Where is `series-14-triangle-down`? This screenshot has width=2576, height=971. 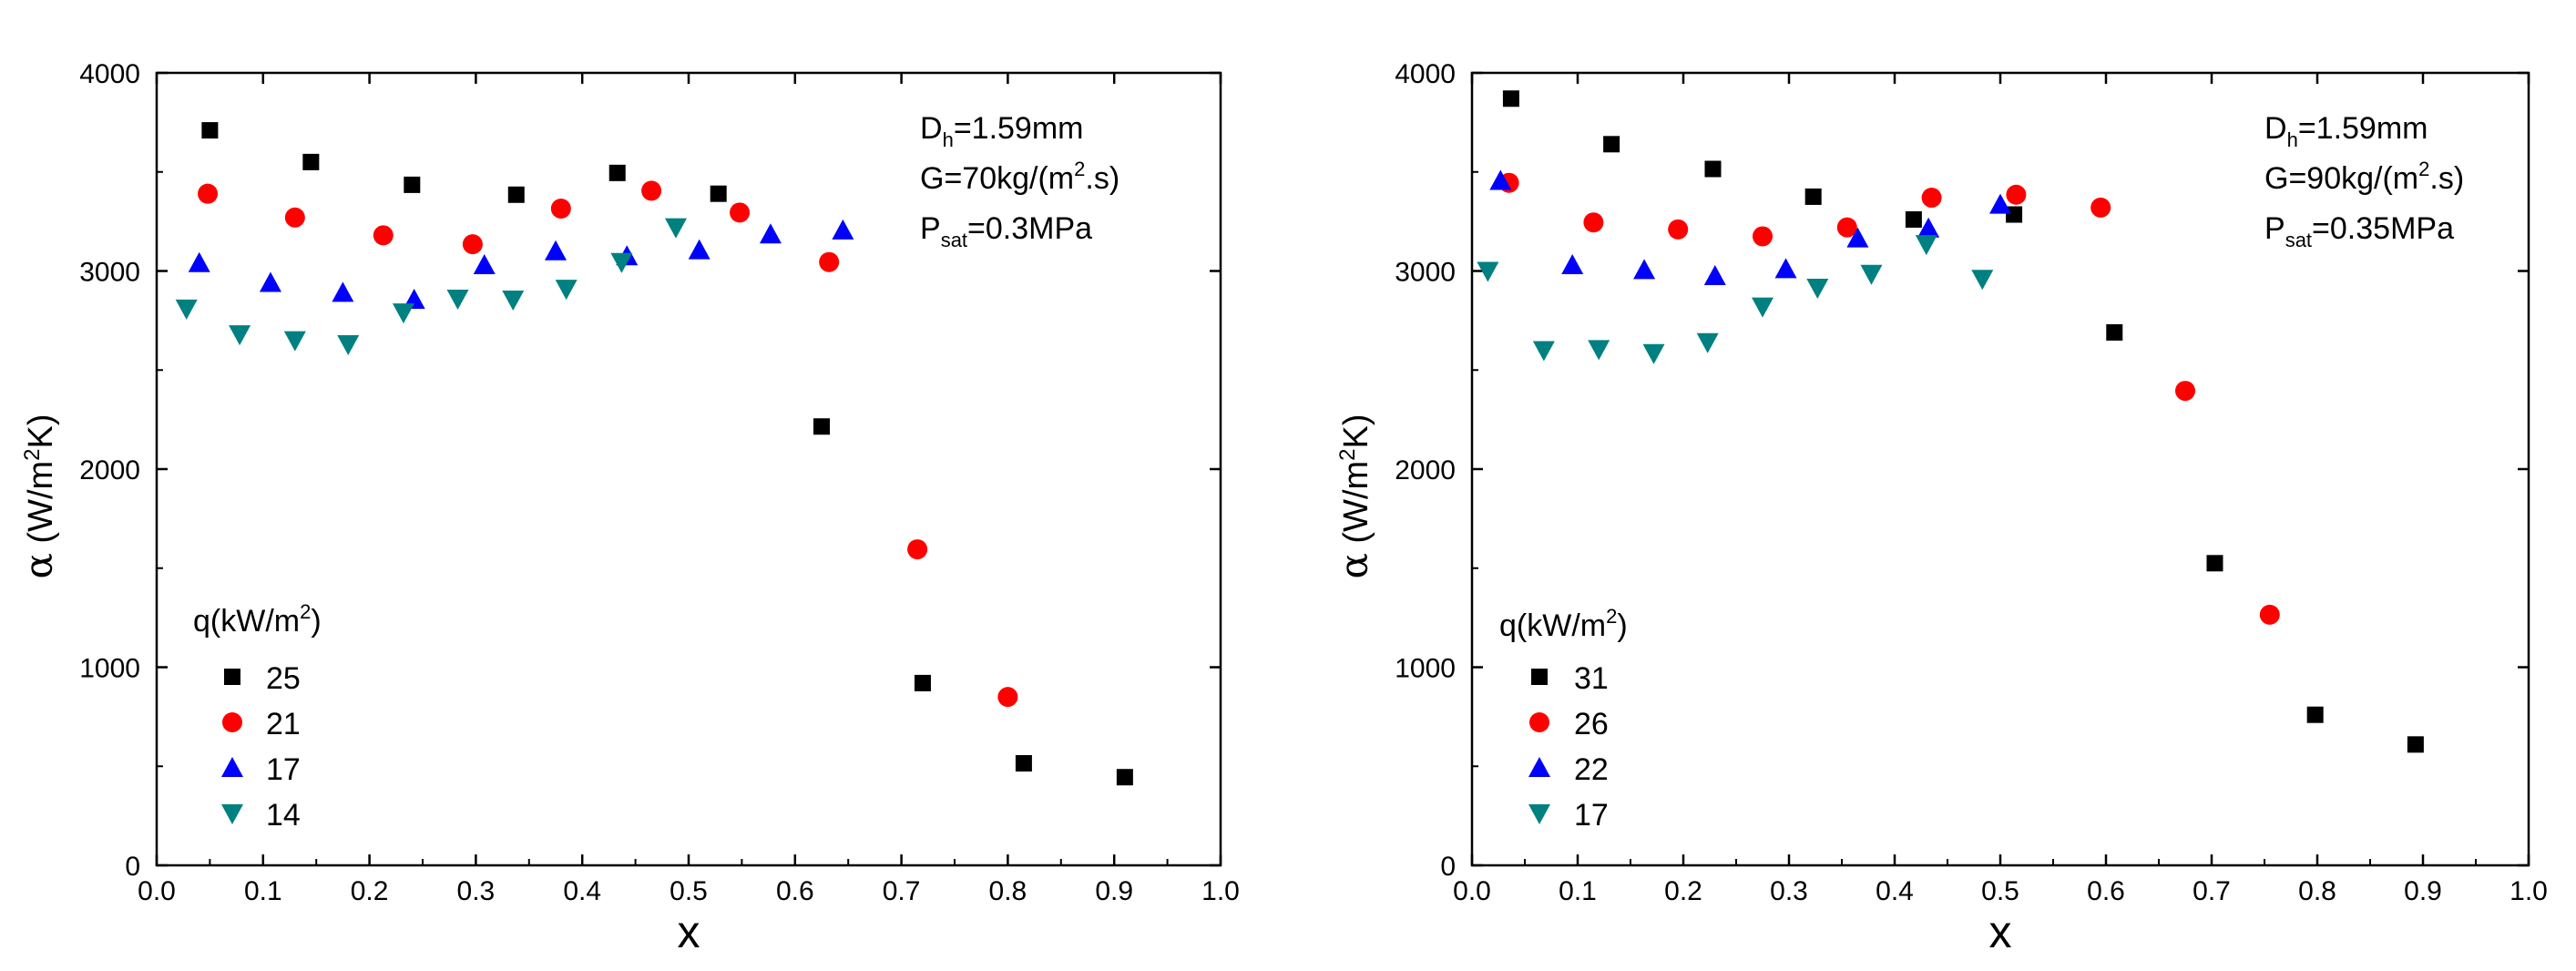 series-14-triangle-down is located at coordinates (431, 287).